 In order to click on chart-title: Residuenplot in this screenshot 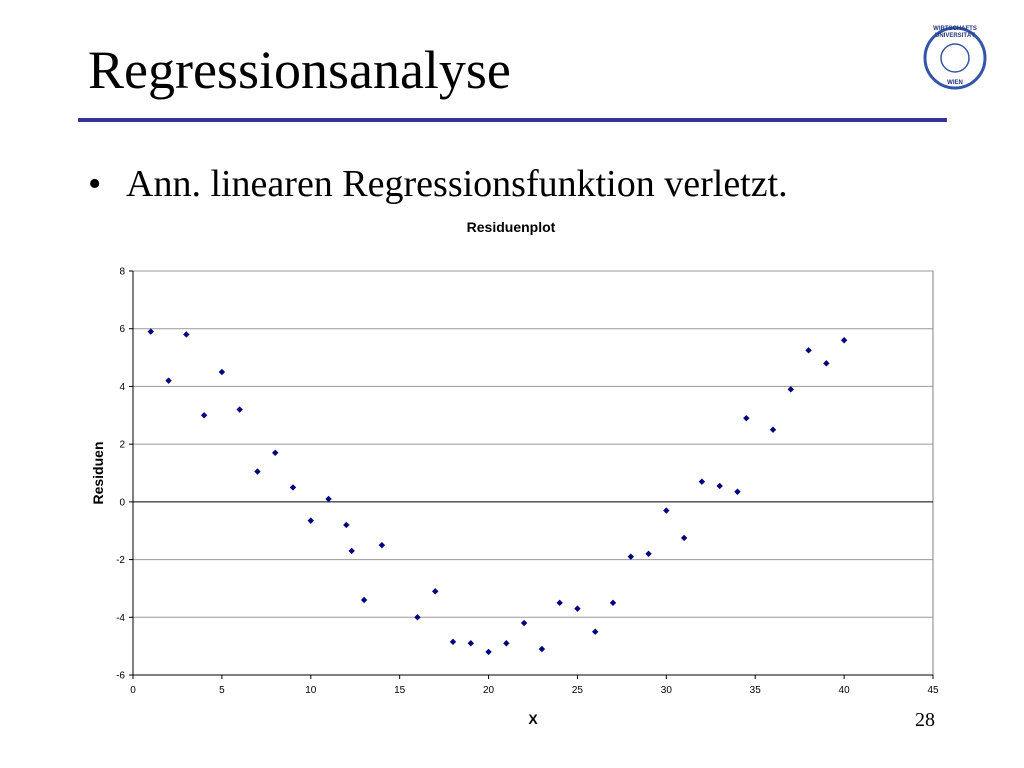, I will do `click(511, 227)`.